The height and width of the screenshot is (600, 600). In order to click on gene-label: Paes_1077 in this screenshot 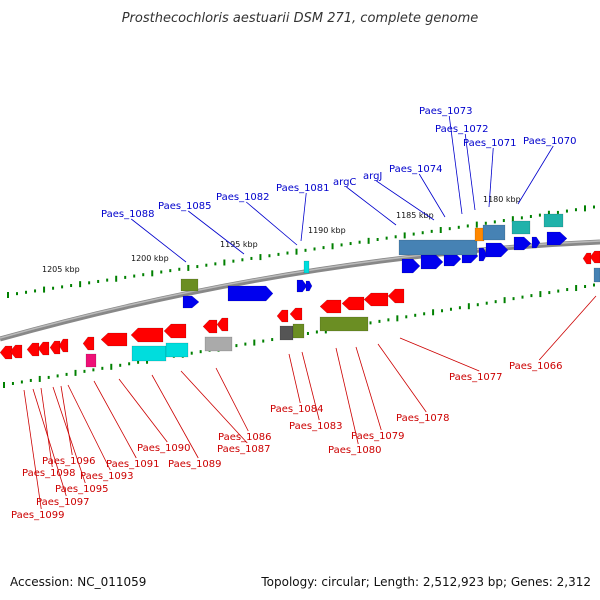, I will do `click(476, 377)`.